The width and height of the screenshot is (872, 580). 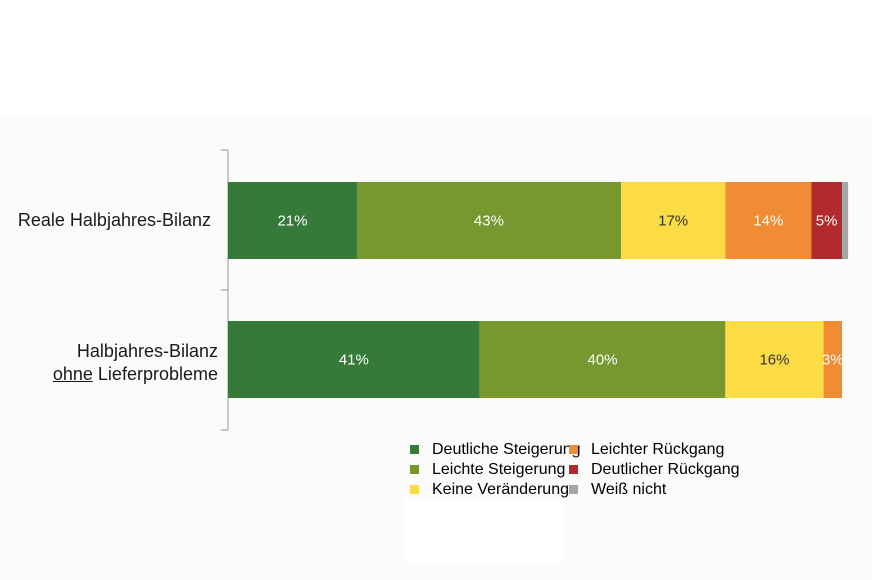 I want to click on data-label-1-3: 17%, so click(x=673, y=221).